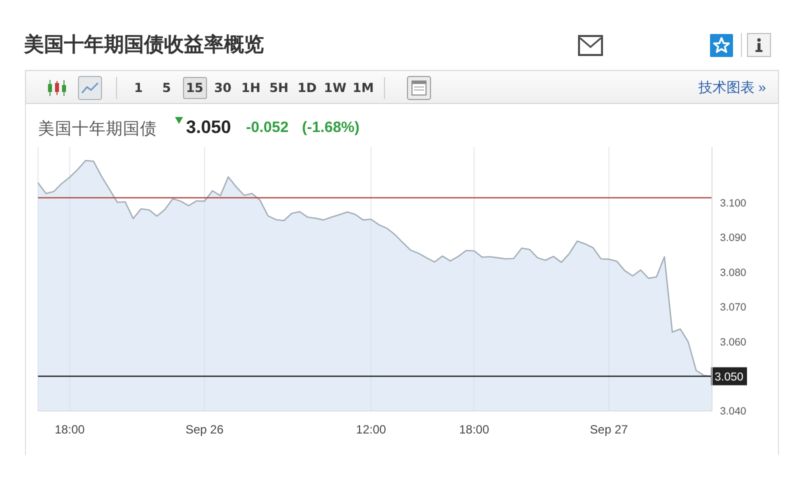 The image size is (800, 483). Describe the element at coordinates (144, 45) in the screenshot. I see `chart-title: 美国十年期国债收益率概览` at that location.